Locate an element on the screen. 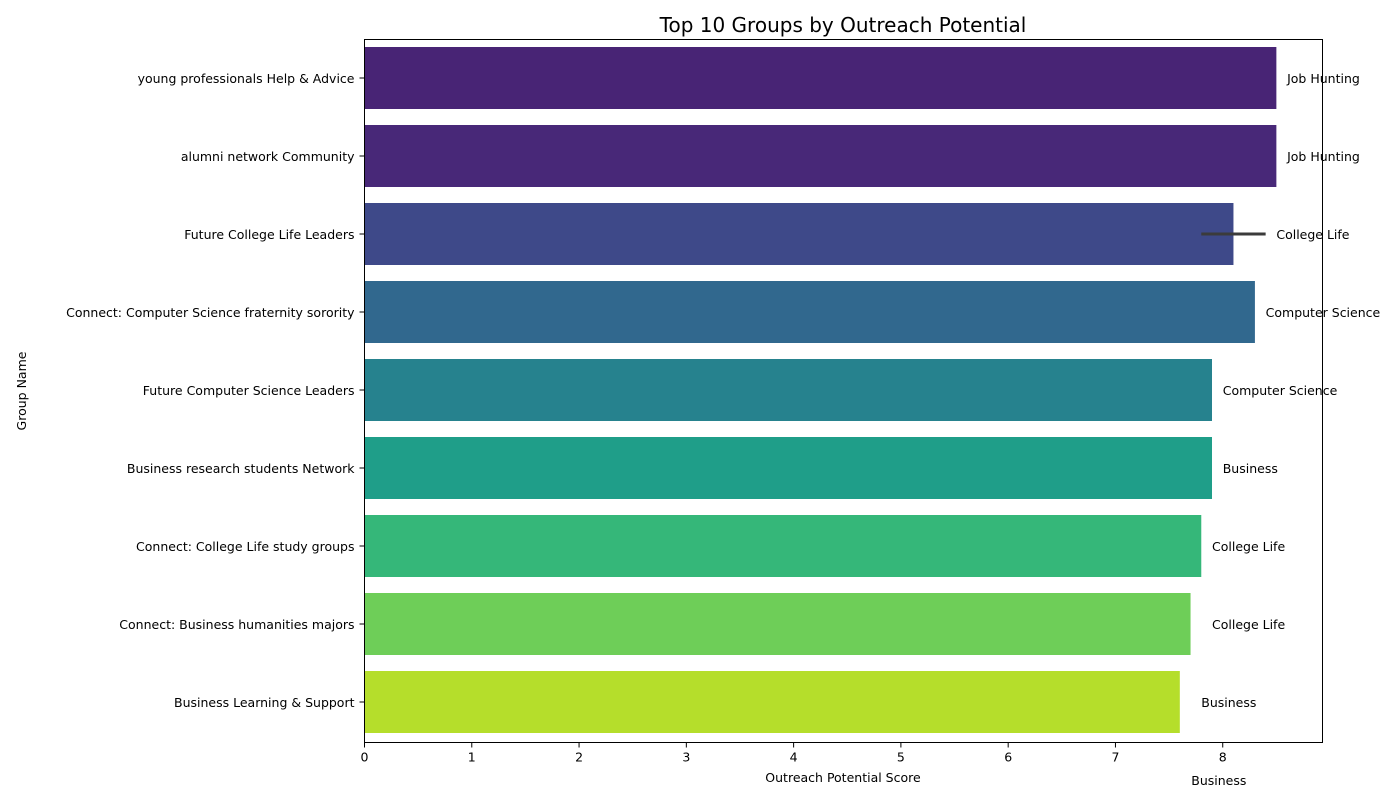 Image resolution: width=1400 pixels, height=800 pixels. y-tick-label: Business research students Network is located at coordinates (241, 468).